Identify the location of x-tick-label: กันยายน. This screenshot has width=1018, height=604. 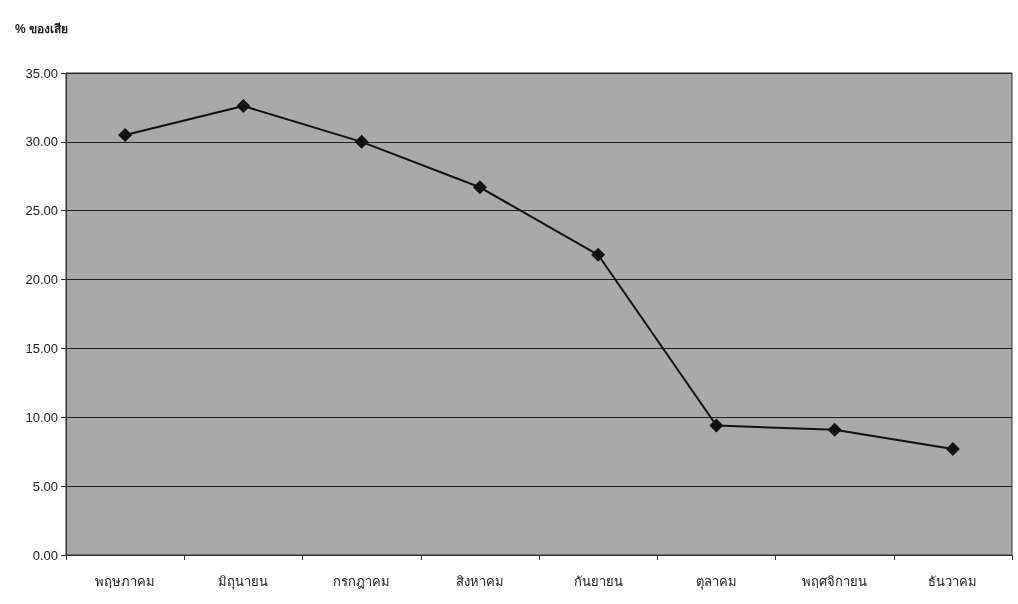
(598, 581).